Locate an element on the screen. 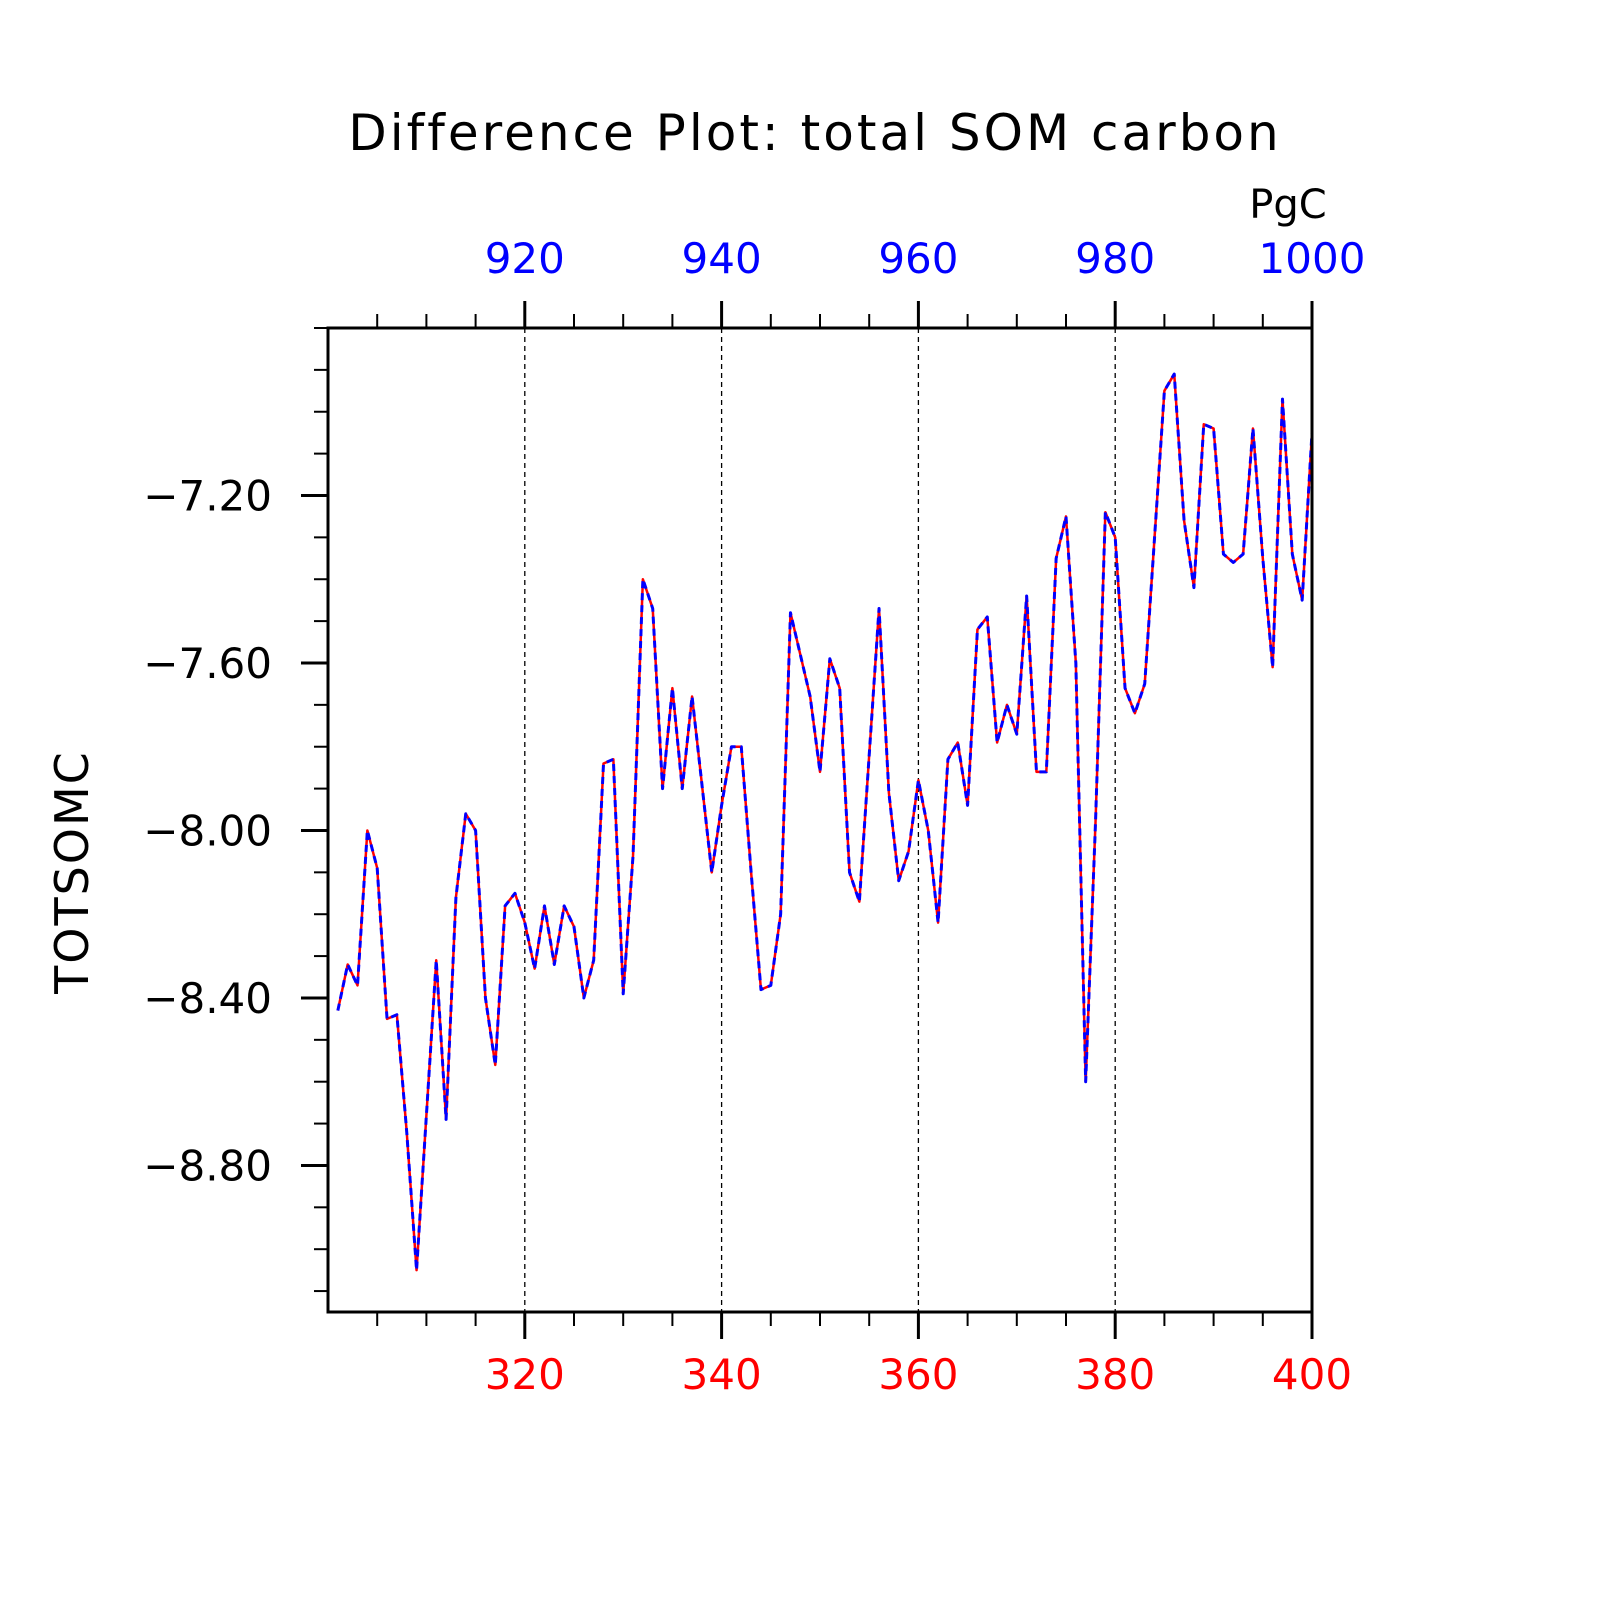  y-tick-label: −8.00 is located at coordinates (207, 830).